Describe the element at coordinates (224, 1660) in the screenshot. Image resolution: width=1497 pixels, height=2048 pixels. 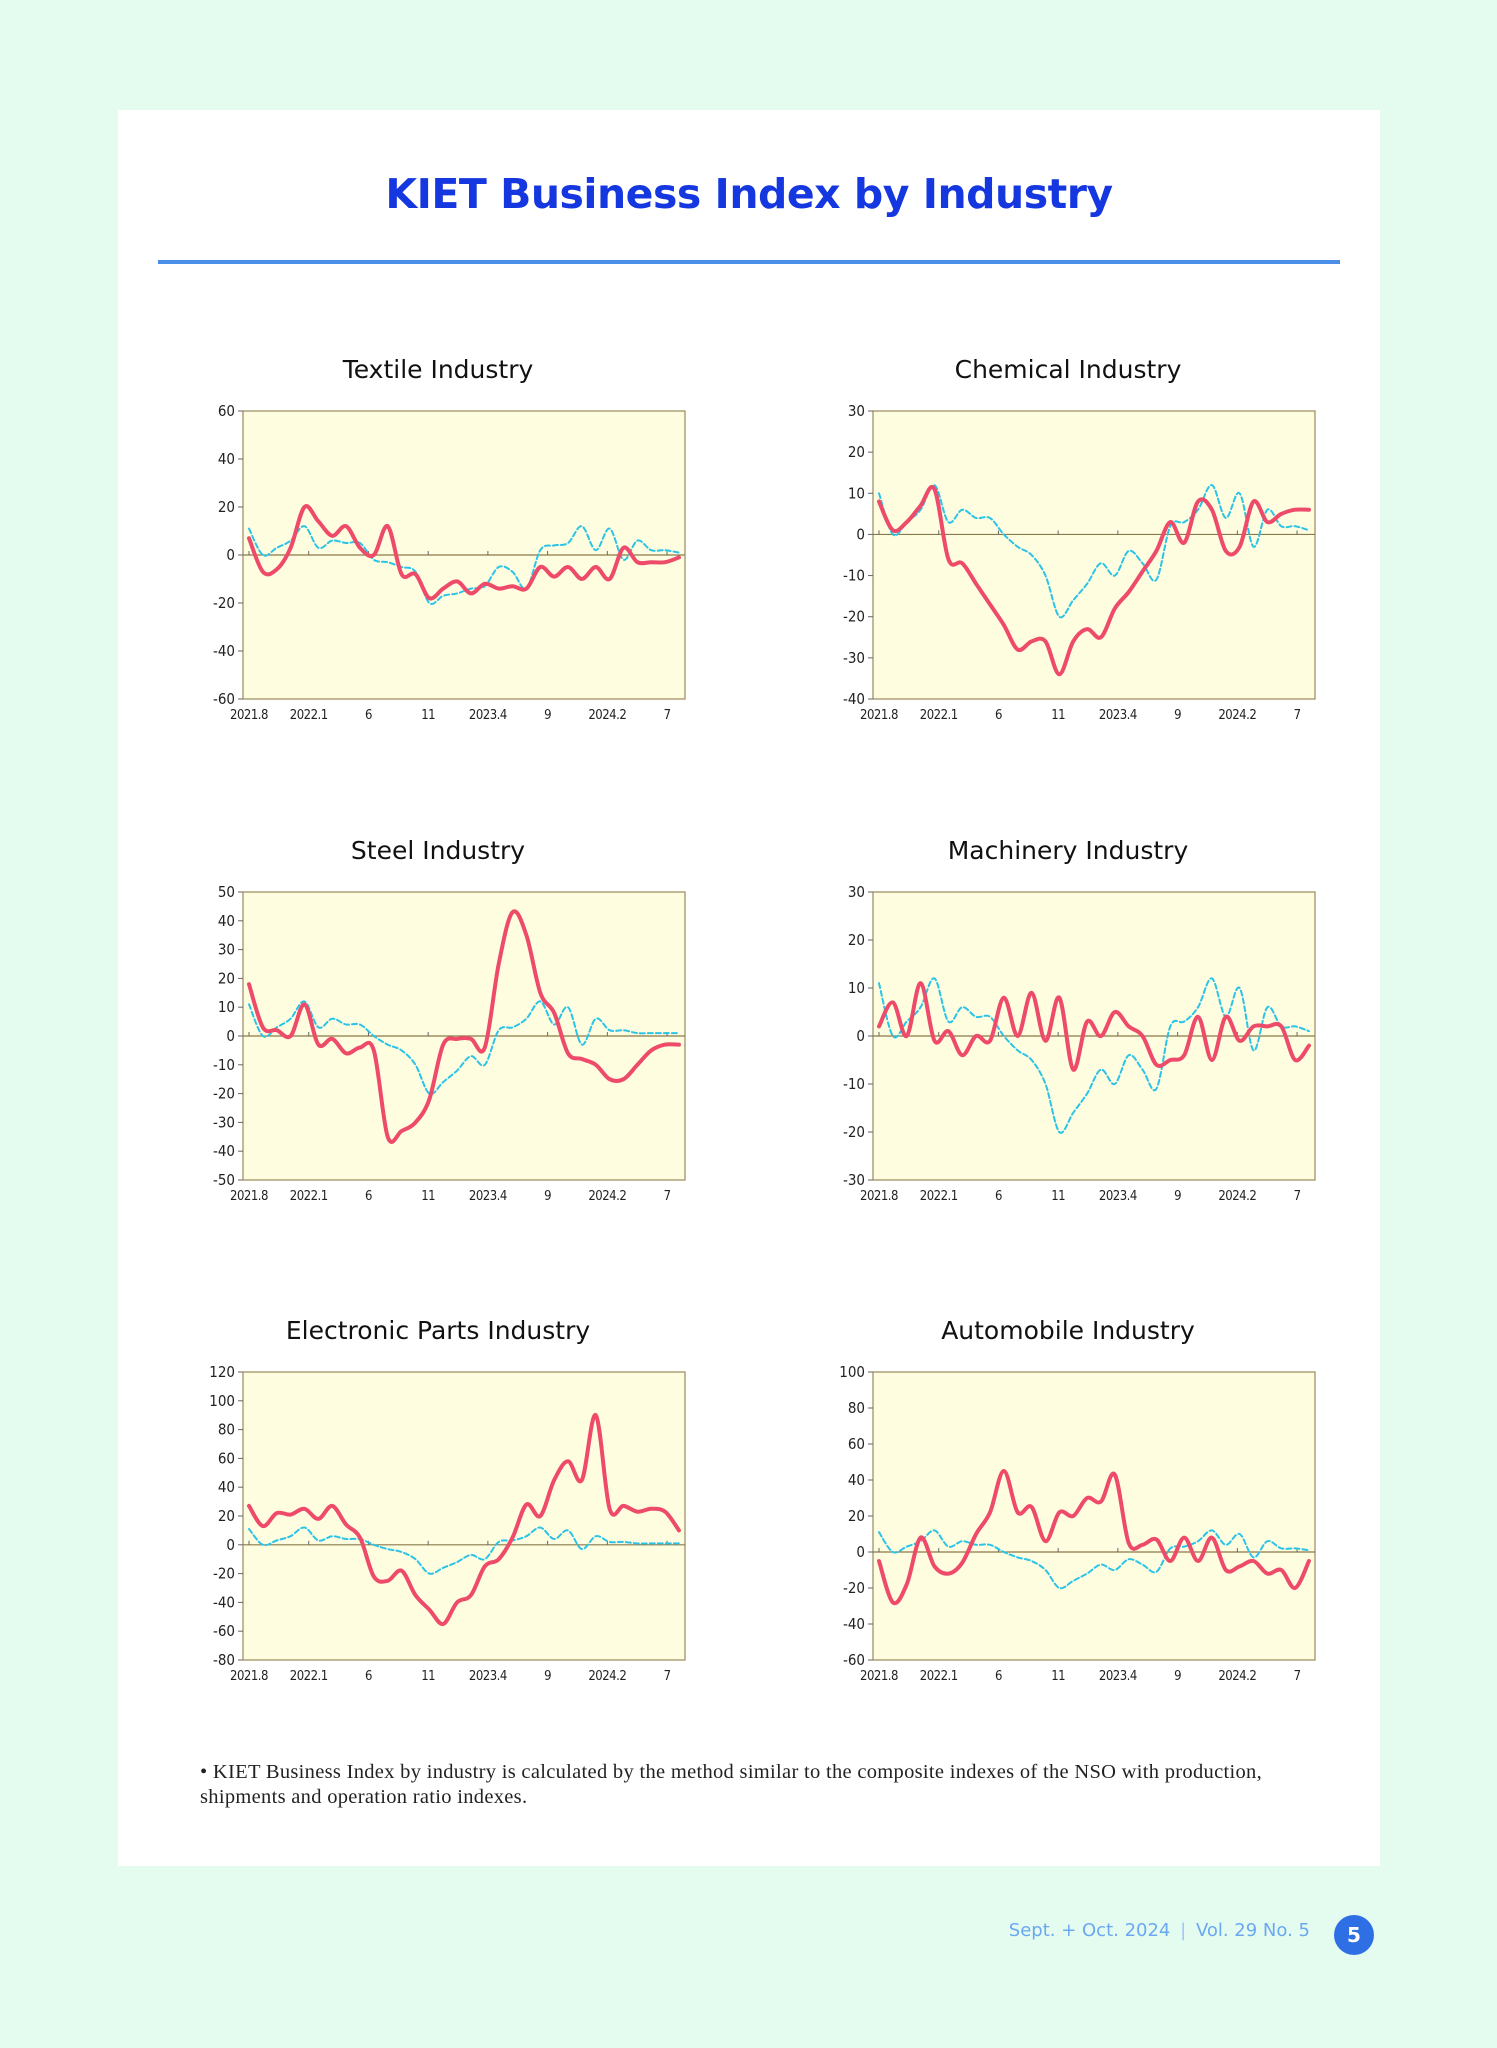
I see `y-tick-label: -80` at that location.